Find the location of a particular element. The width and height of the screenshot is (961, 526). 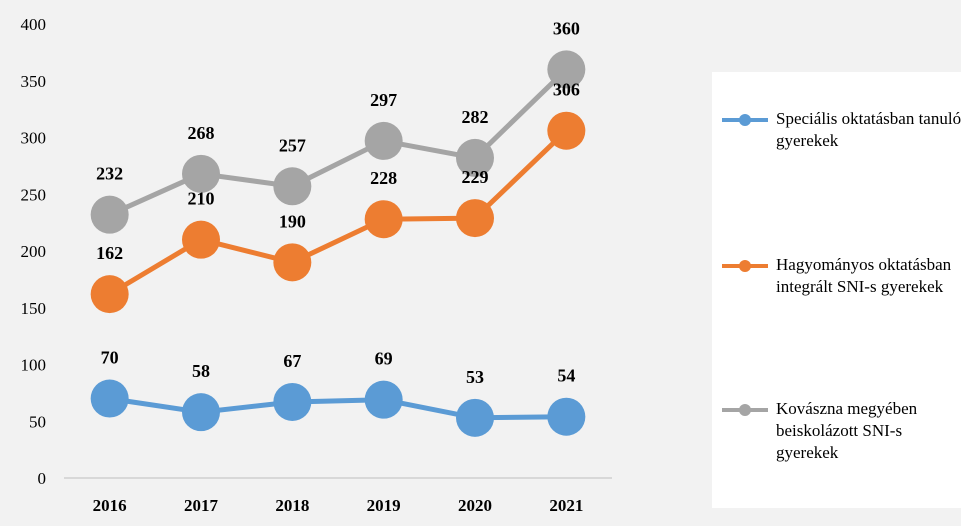

data-label: 306 is located at coordinates (566, 90).